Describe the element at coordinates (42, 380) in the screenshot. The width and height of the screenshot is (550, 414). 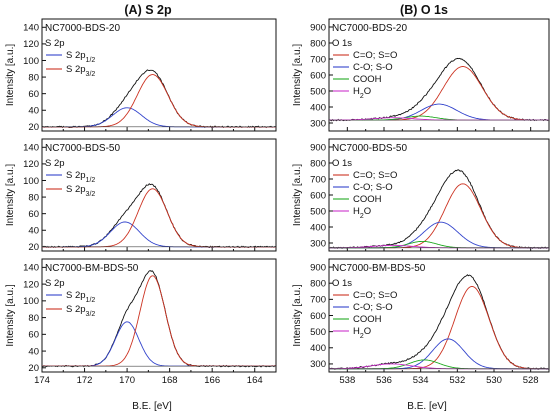
I see `xtick-label: 174` at that location.